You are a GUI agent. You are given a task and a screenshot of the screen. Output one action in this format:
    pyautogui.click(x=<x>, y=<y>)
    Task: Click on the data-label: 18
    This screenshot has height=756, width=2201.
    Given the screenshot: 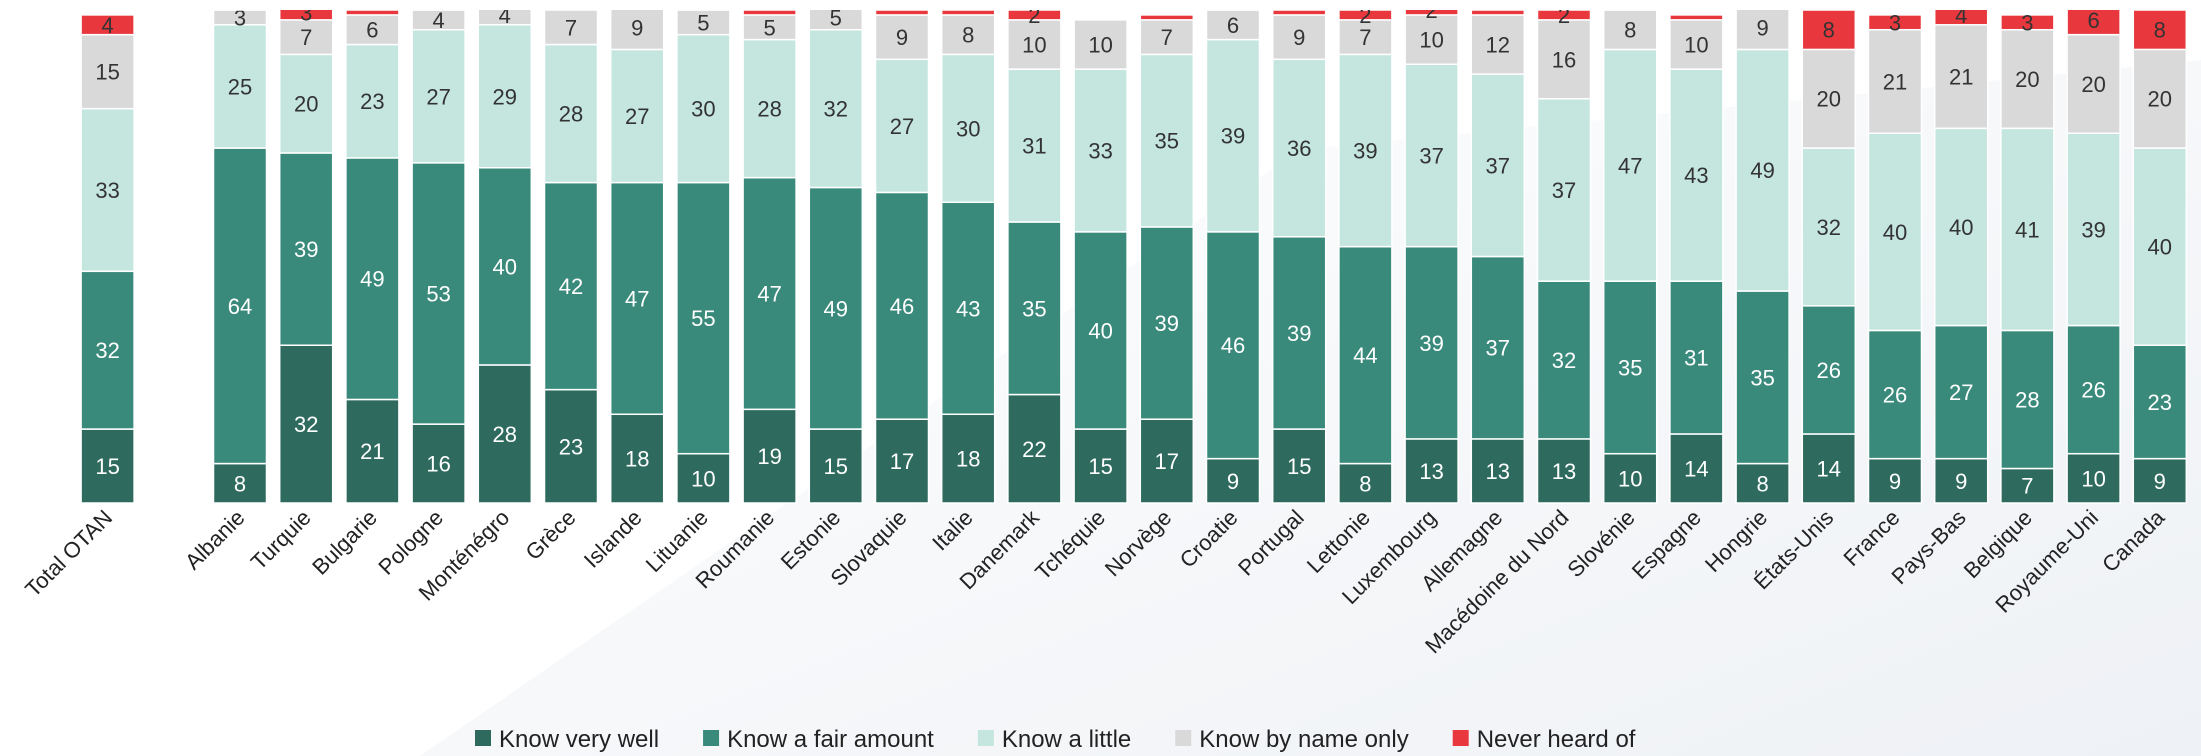 What is the action you would take?
    pyautogui.click(x=637, y=459)
    